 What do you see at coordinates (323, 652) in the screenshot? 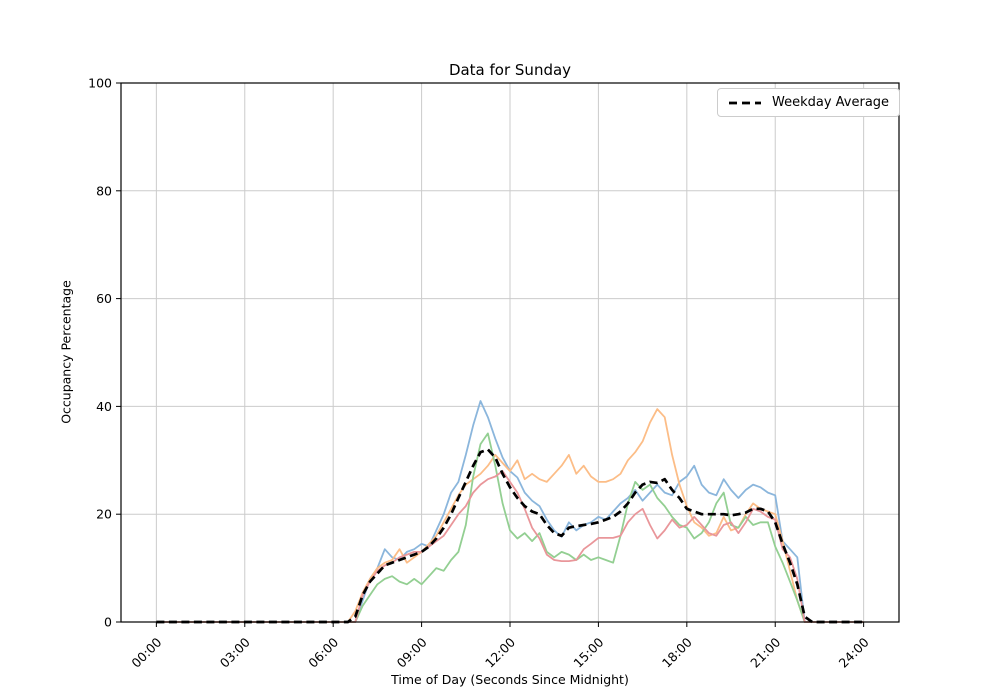
I see `x-tick-label: 06:00` at bounding box center [323, 652].